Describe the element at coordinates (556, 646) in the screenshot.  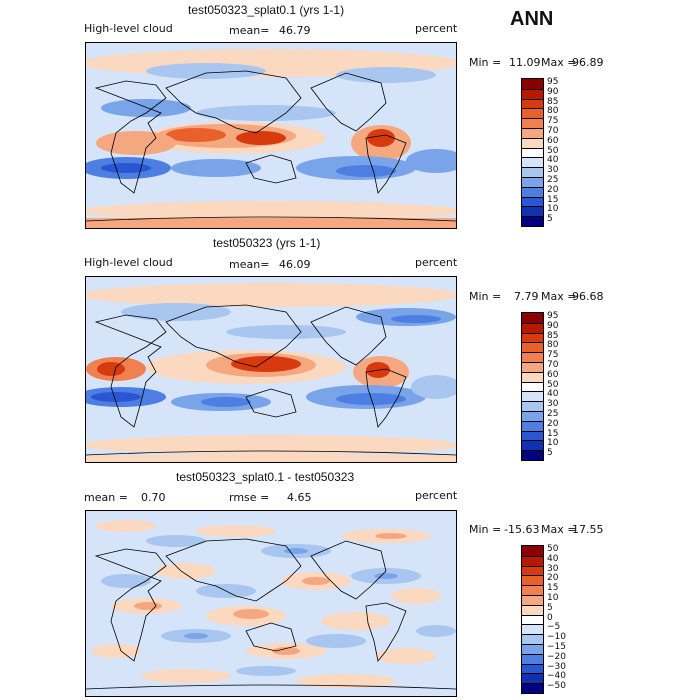
I see `colorbar-tick-label: −15` at that location.